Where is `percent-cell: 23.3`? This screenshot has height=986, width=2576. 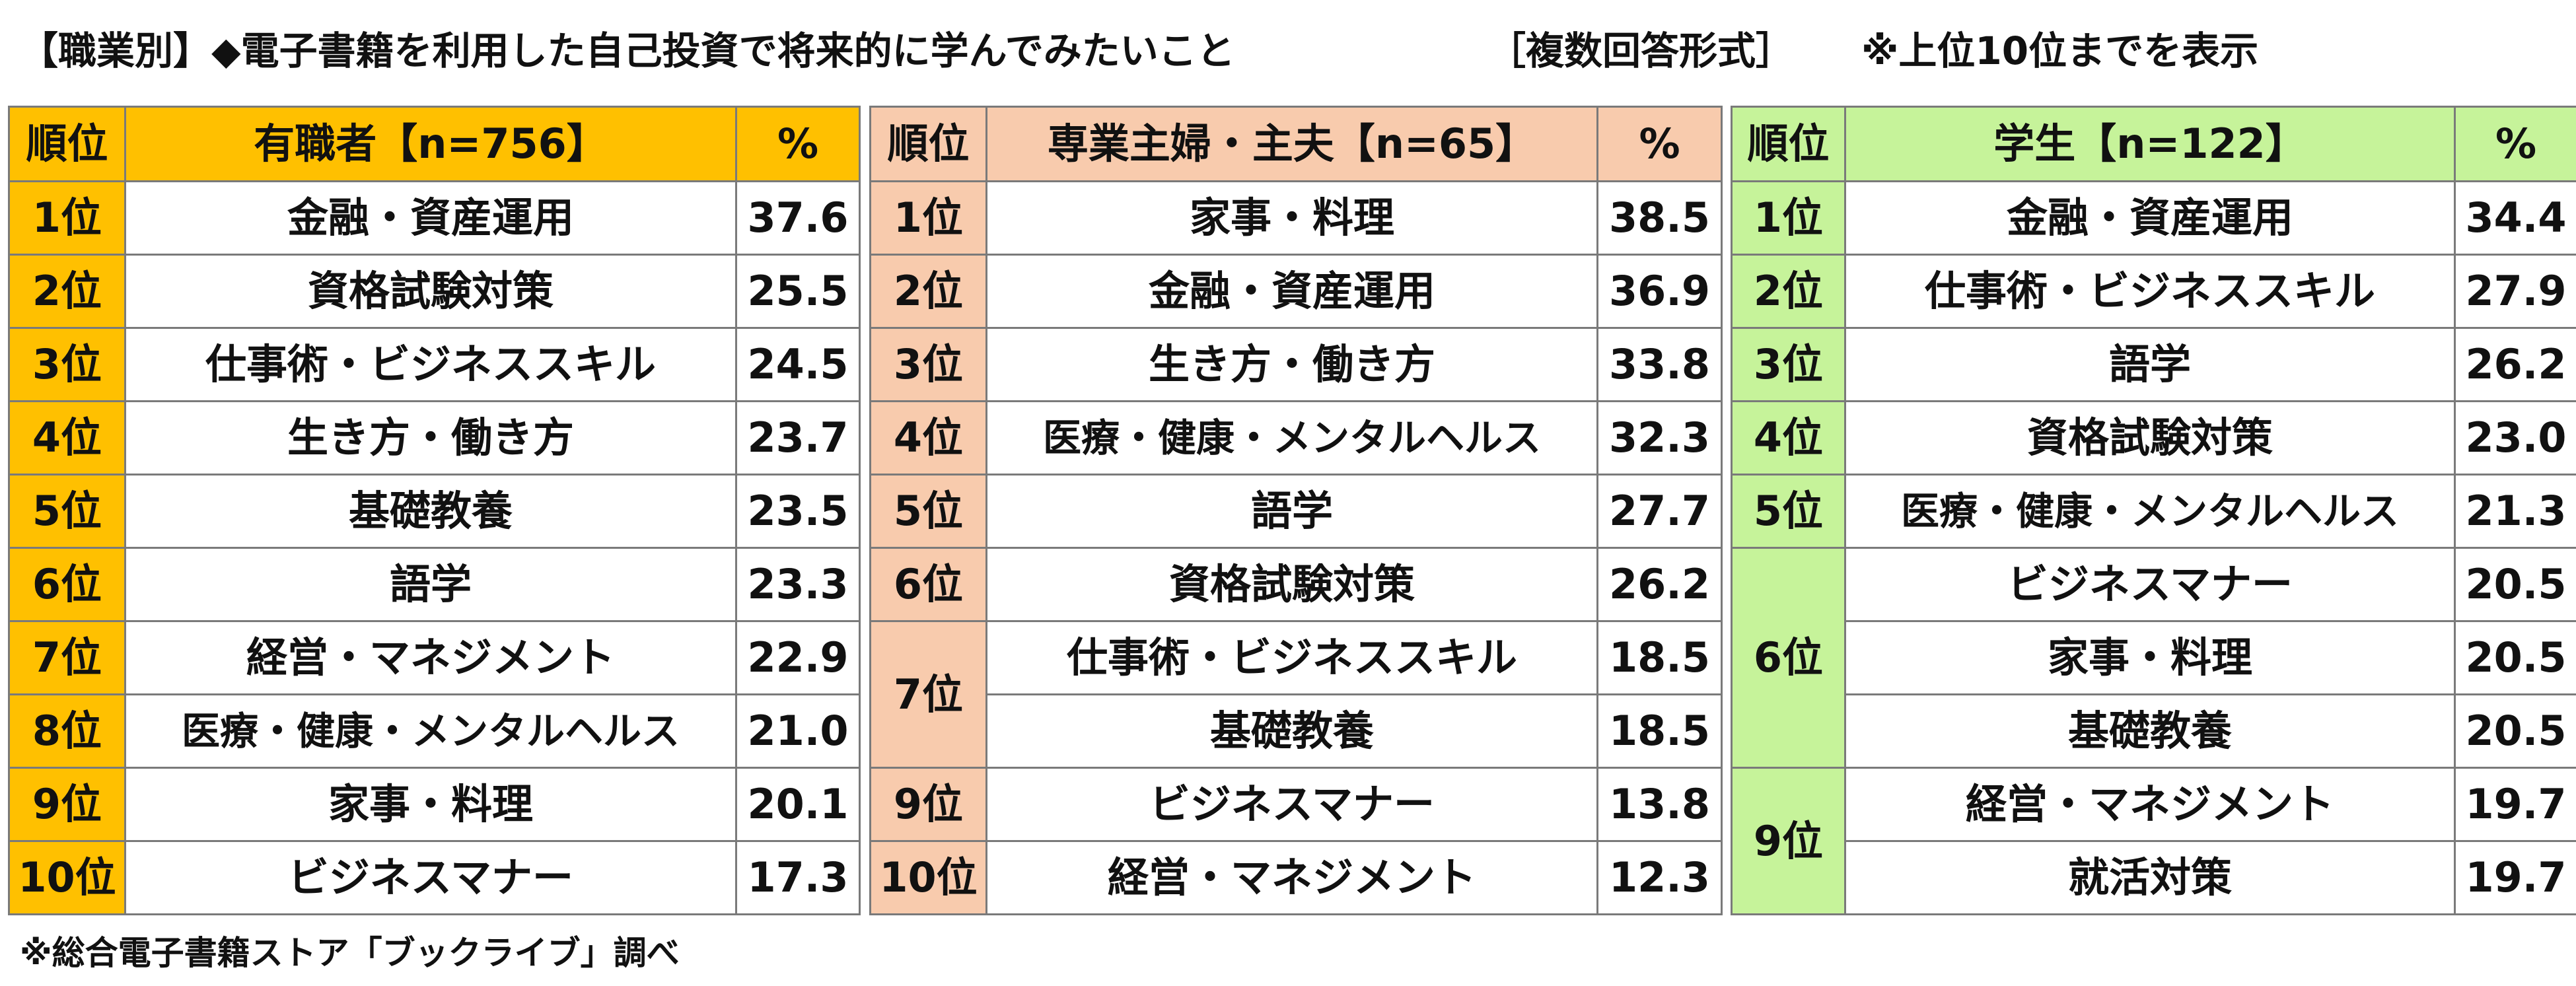 percent-cell: 23.3 is located at coordinates (798, 584).